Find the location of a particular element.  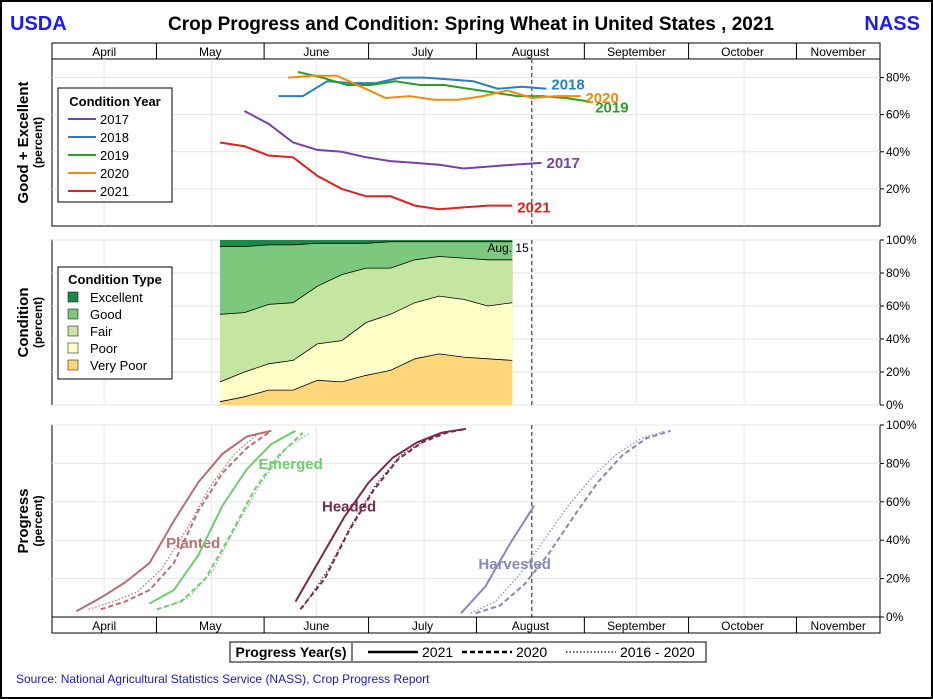

y-axis-label: Progress is located at coordinates (23, 520).